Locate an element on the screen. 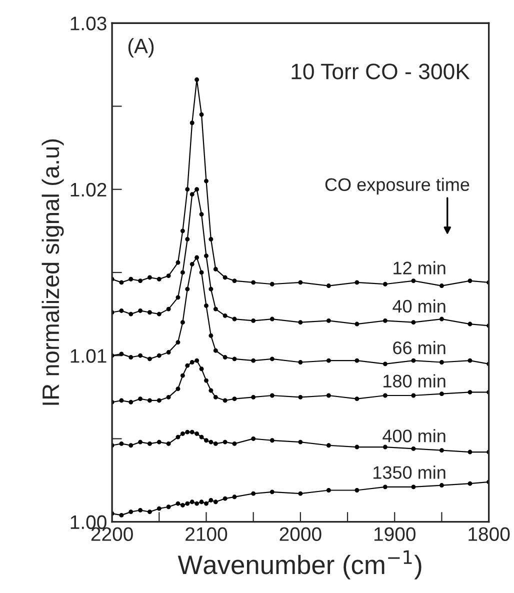  y-tick-label: 1.03 is located at coordinates (88, 23).